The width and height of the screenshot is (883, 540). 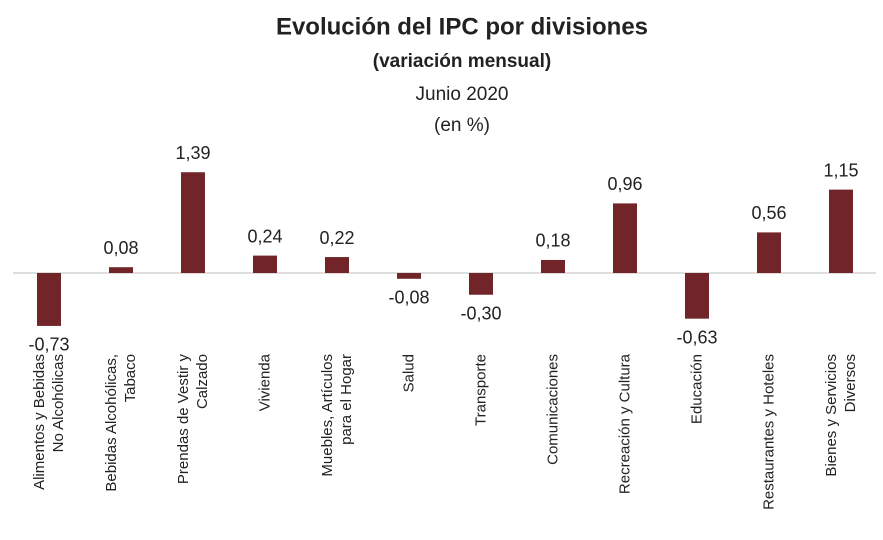 What do you see at coordinates (625, 424) in the screenshot?
I see `x-tick-label: Recreación y Cultura` at bounding box center [625, 424].